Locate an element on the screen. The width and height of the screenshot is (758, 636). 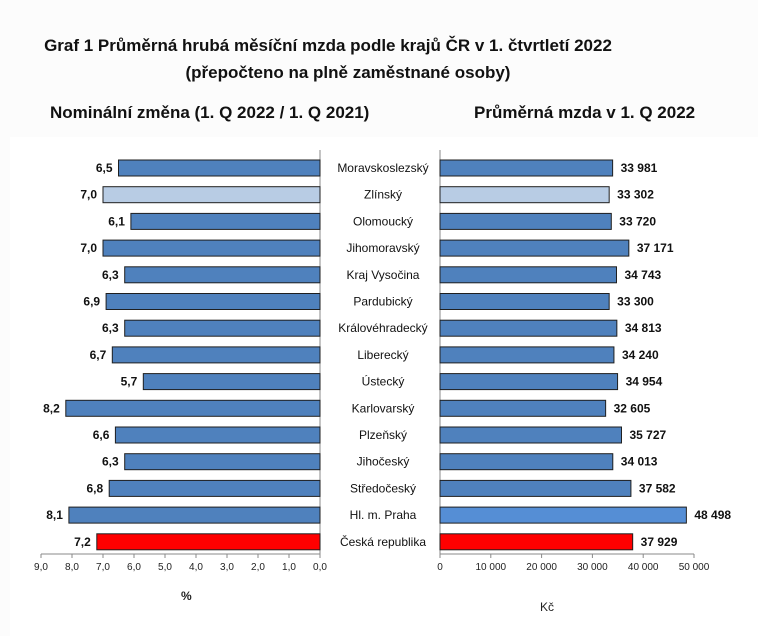
right-data-label: 34 013 is located at coordinates (639, 462).